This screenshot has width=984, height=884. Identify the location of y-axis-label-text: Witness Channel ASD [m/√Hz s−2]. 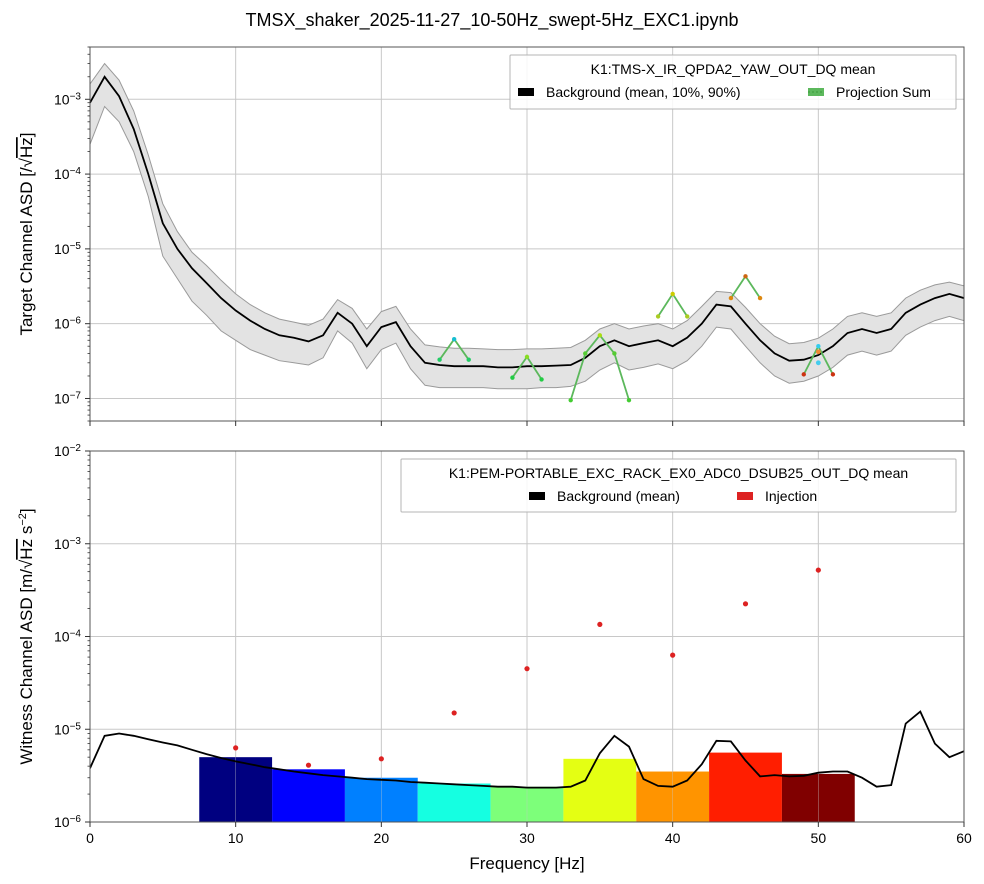
(26, 636).